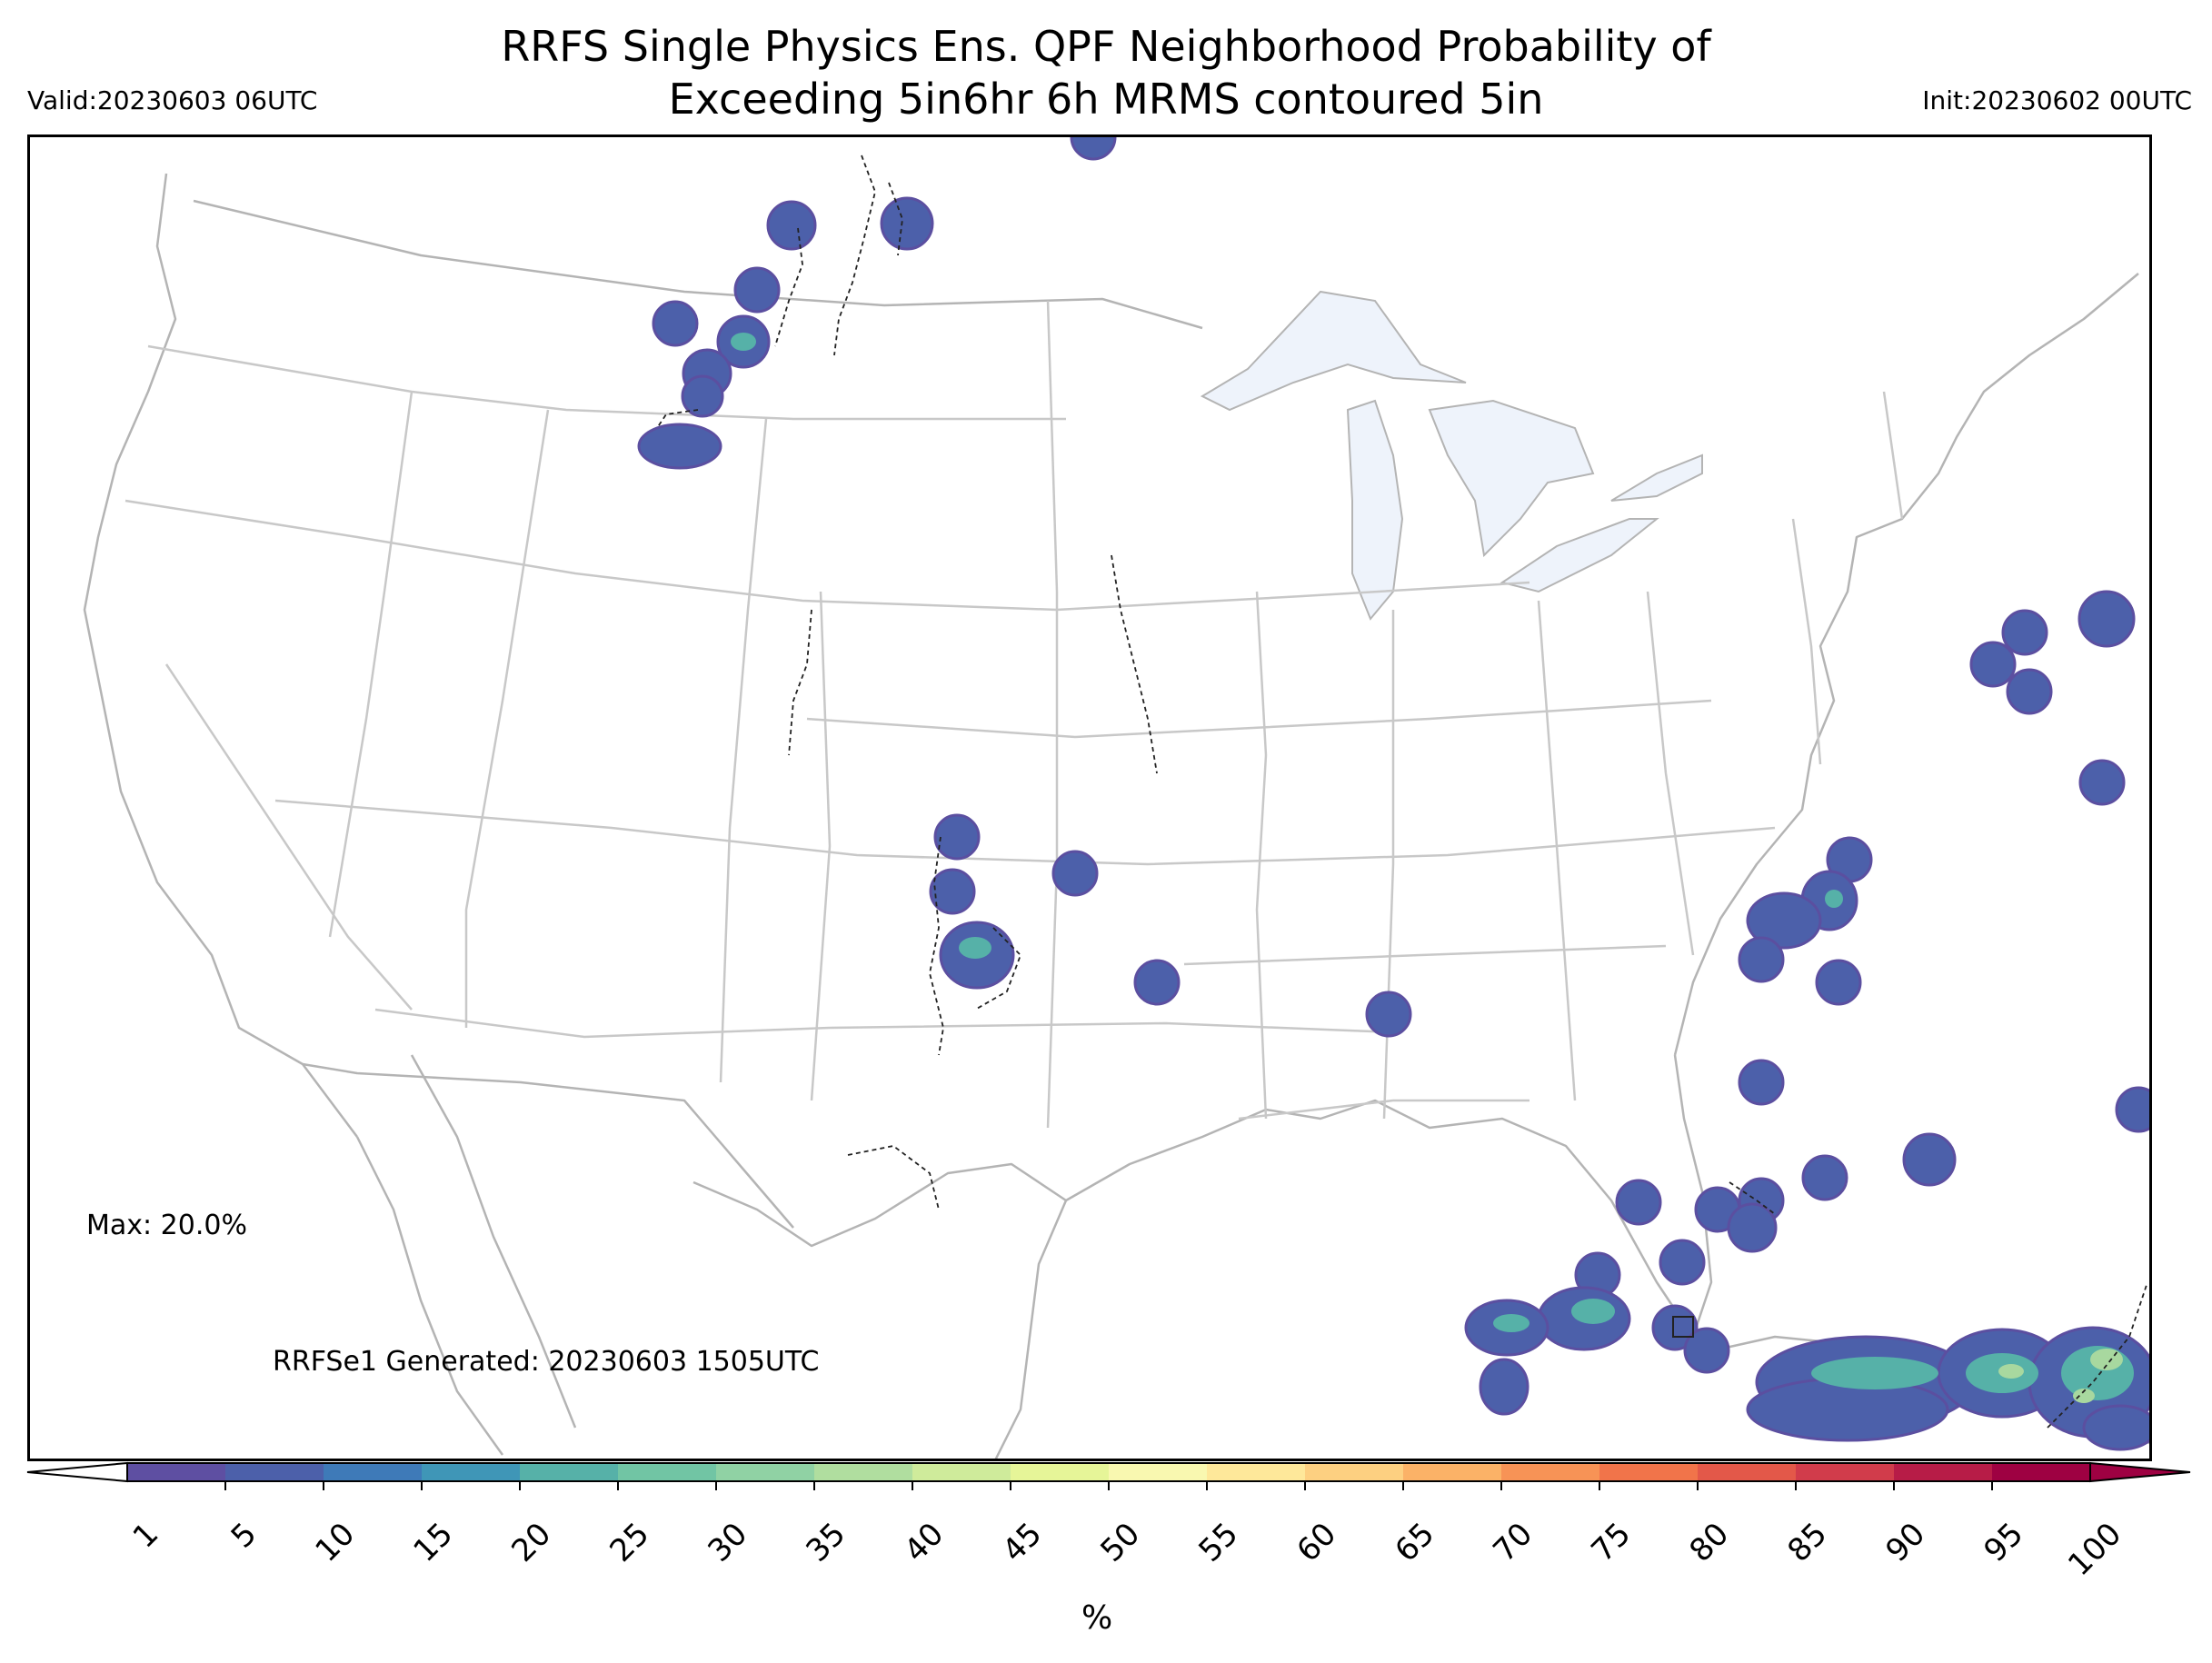 The height and width of the screenshot is (1663, 2212). I want to click on colorbar-tick-label: 50, so click(1120, 1542).